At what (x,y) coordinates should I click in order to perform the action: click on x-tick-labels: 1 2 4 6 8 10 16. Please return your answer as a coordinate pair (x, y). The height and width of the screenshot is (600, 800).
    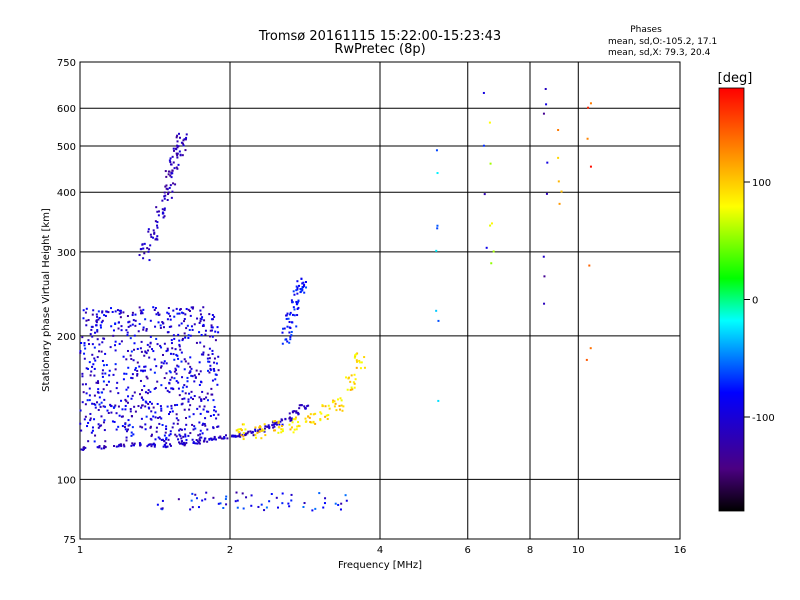
    Looking at the image, I should click on (382, 550).